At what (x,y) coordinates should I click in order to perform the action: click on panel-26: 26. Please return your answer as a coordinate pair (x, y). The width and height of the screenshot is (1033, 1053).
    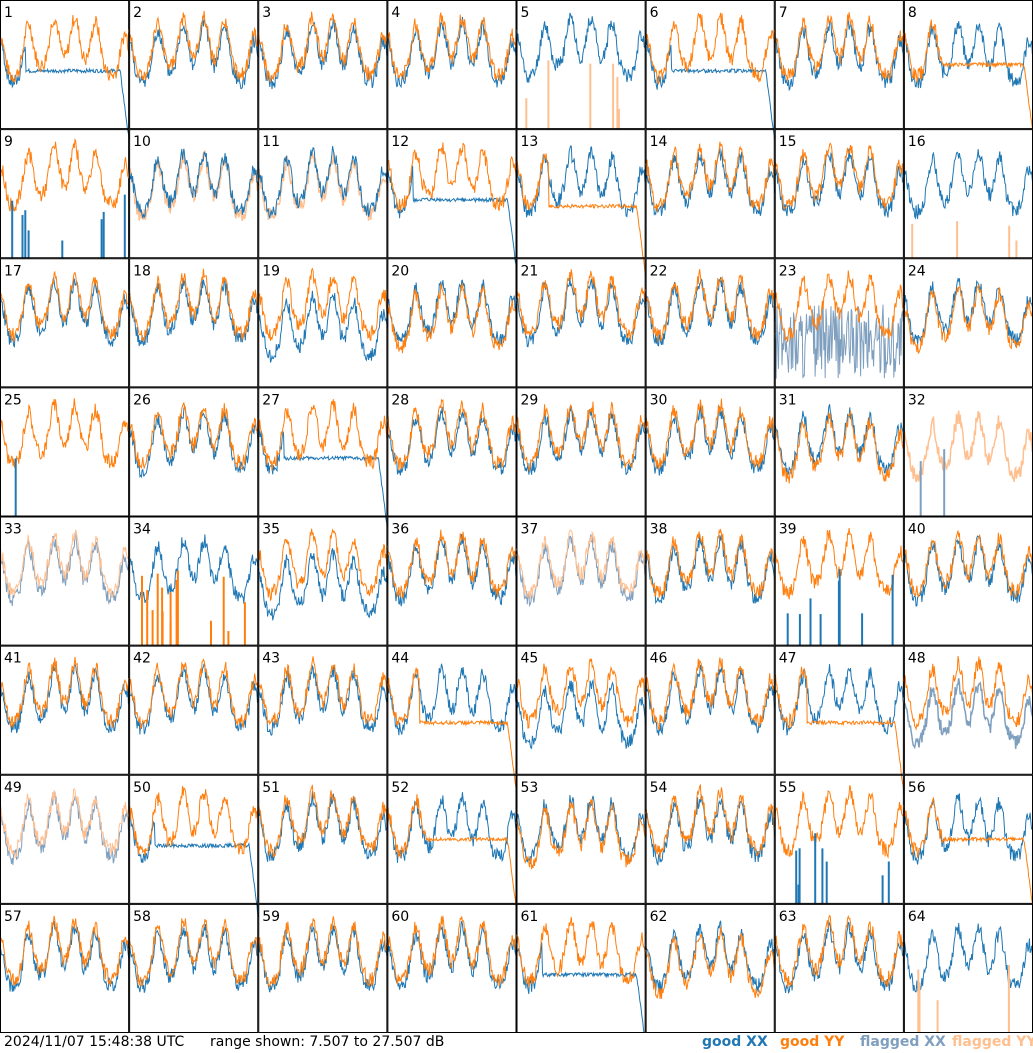
    Looking at the image, I should click on (193, 452).